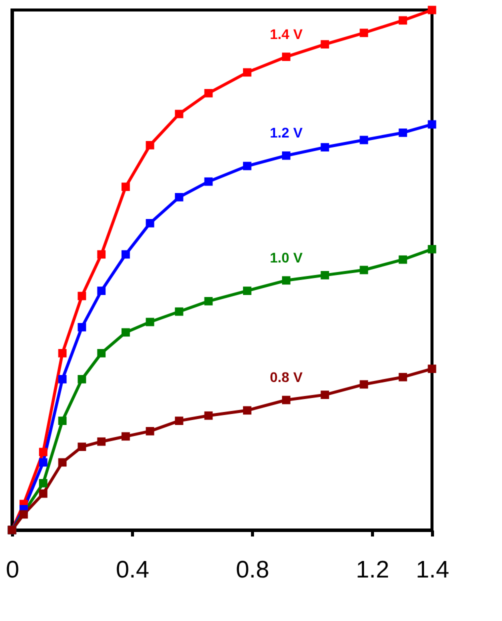  What do you see at coordinates (287, 377) in the screenshot?
I see `series-label: 0.8 V` at bounding box center [287, 377].